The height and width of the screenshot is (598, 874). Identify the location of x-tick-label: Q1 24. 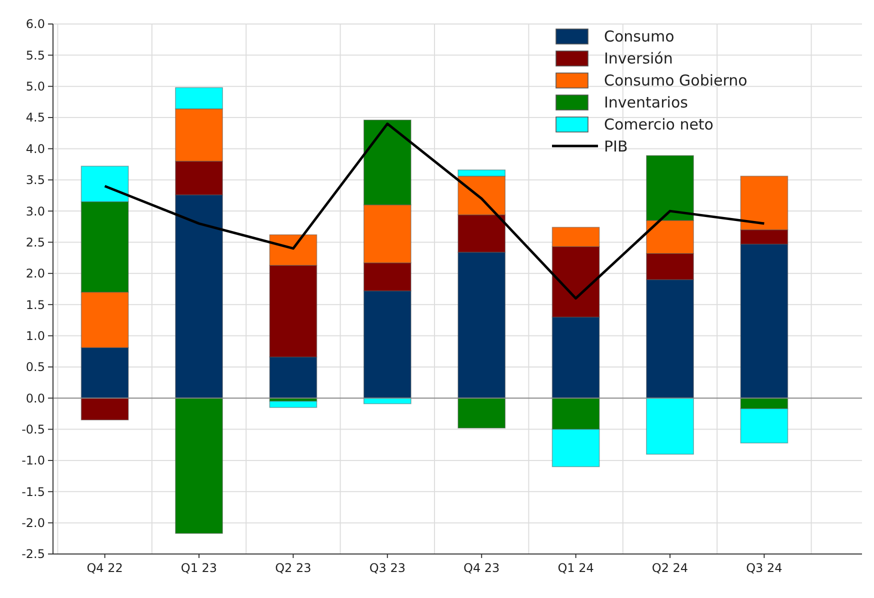
(576, 568).